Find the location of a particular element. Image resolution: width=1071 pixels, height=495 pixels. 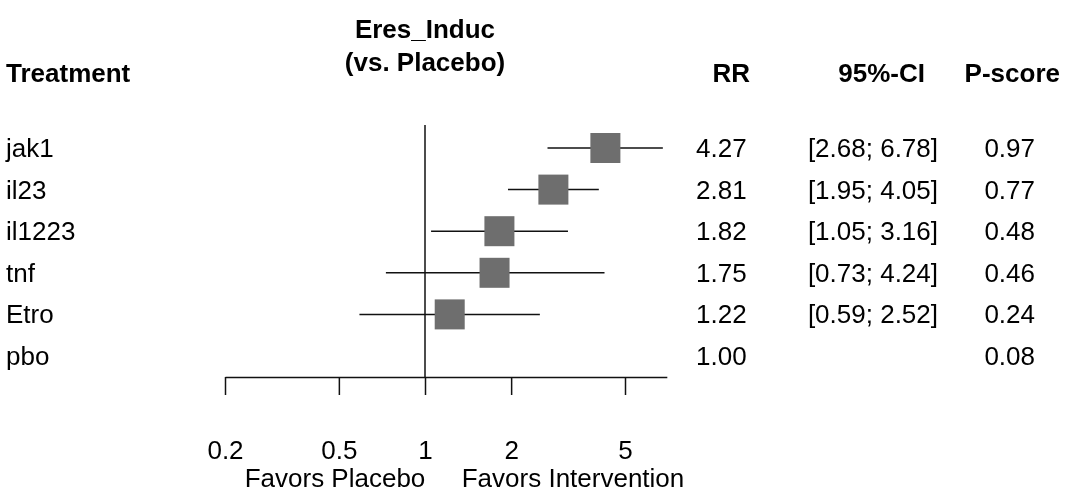

text: 0.46 is located at coordinates (1009, 272).